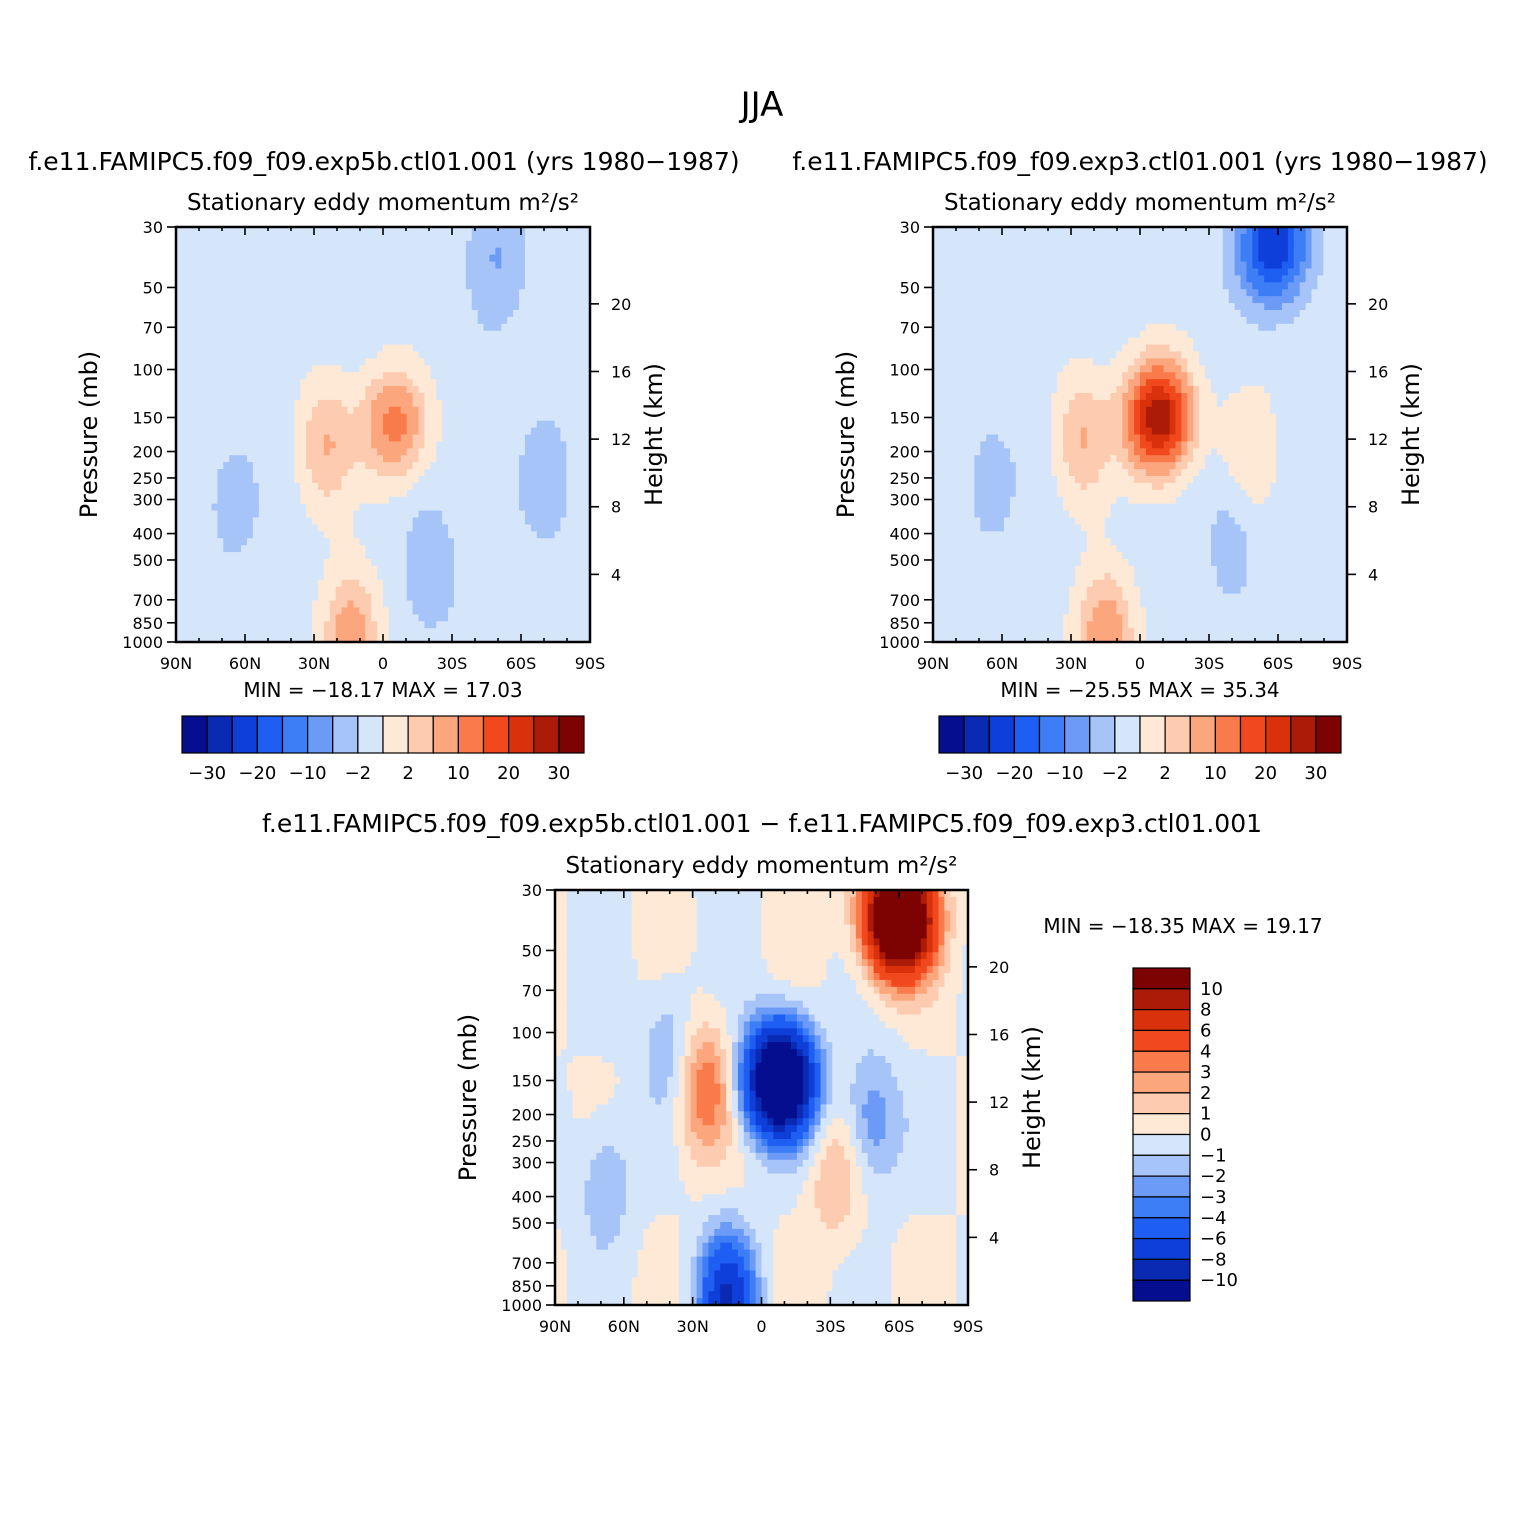 Image resolution: width=1524 pixels, height=1524 pixels. I want to click on x-tick-label: 30N, so click(314, 663).